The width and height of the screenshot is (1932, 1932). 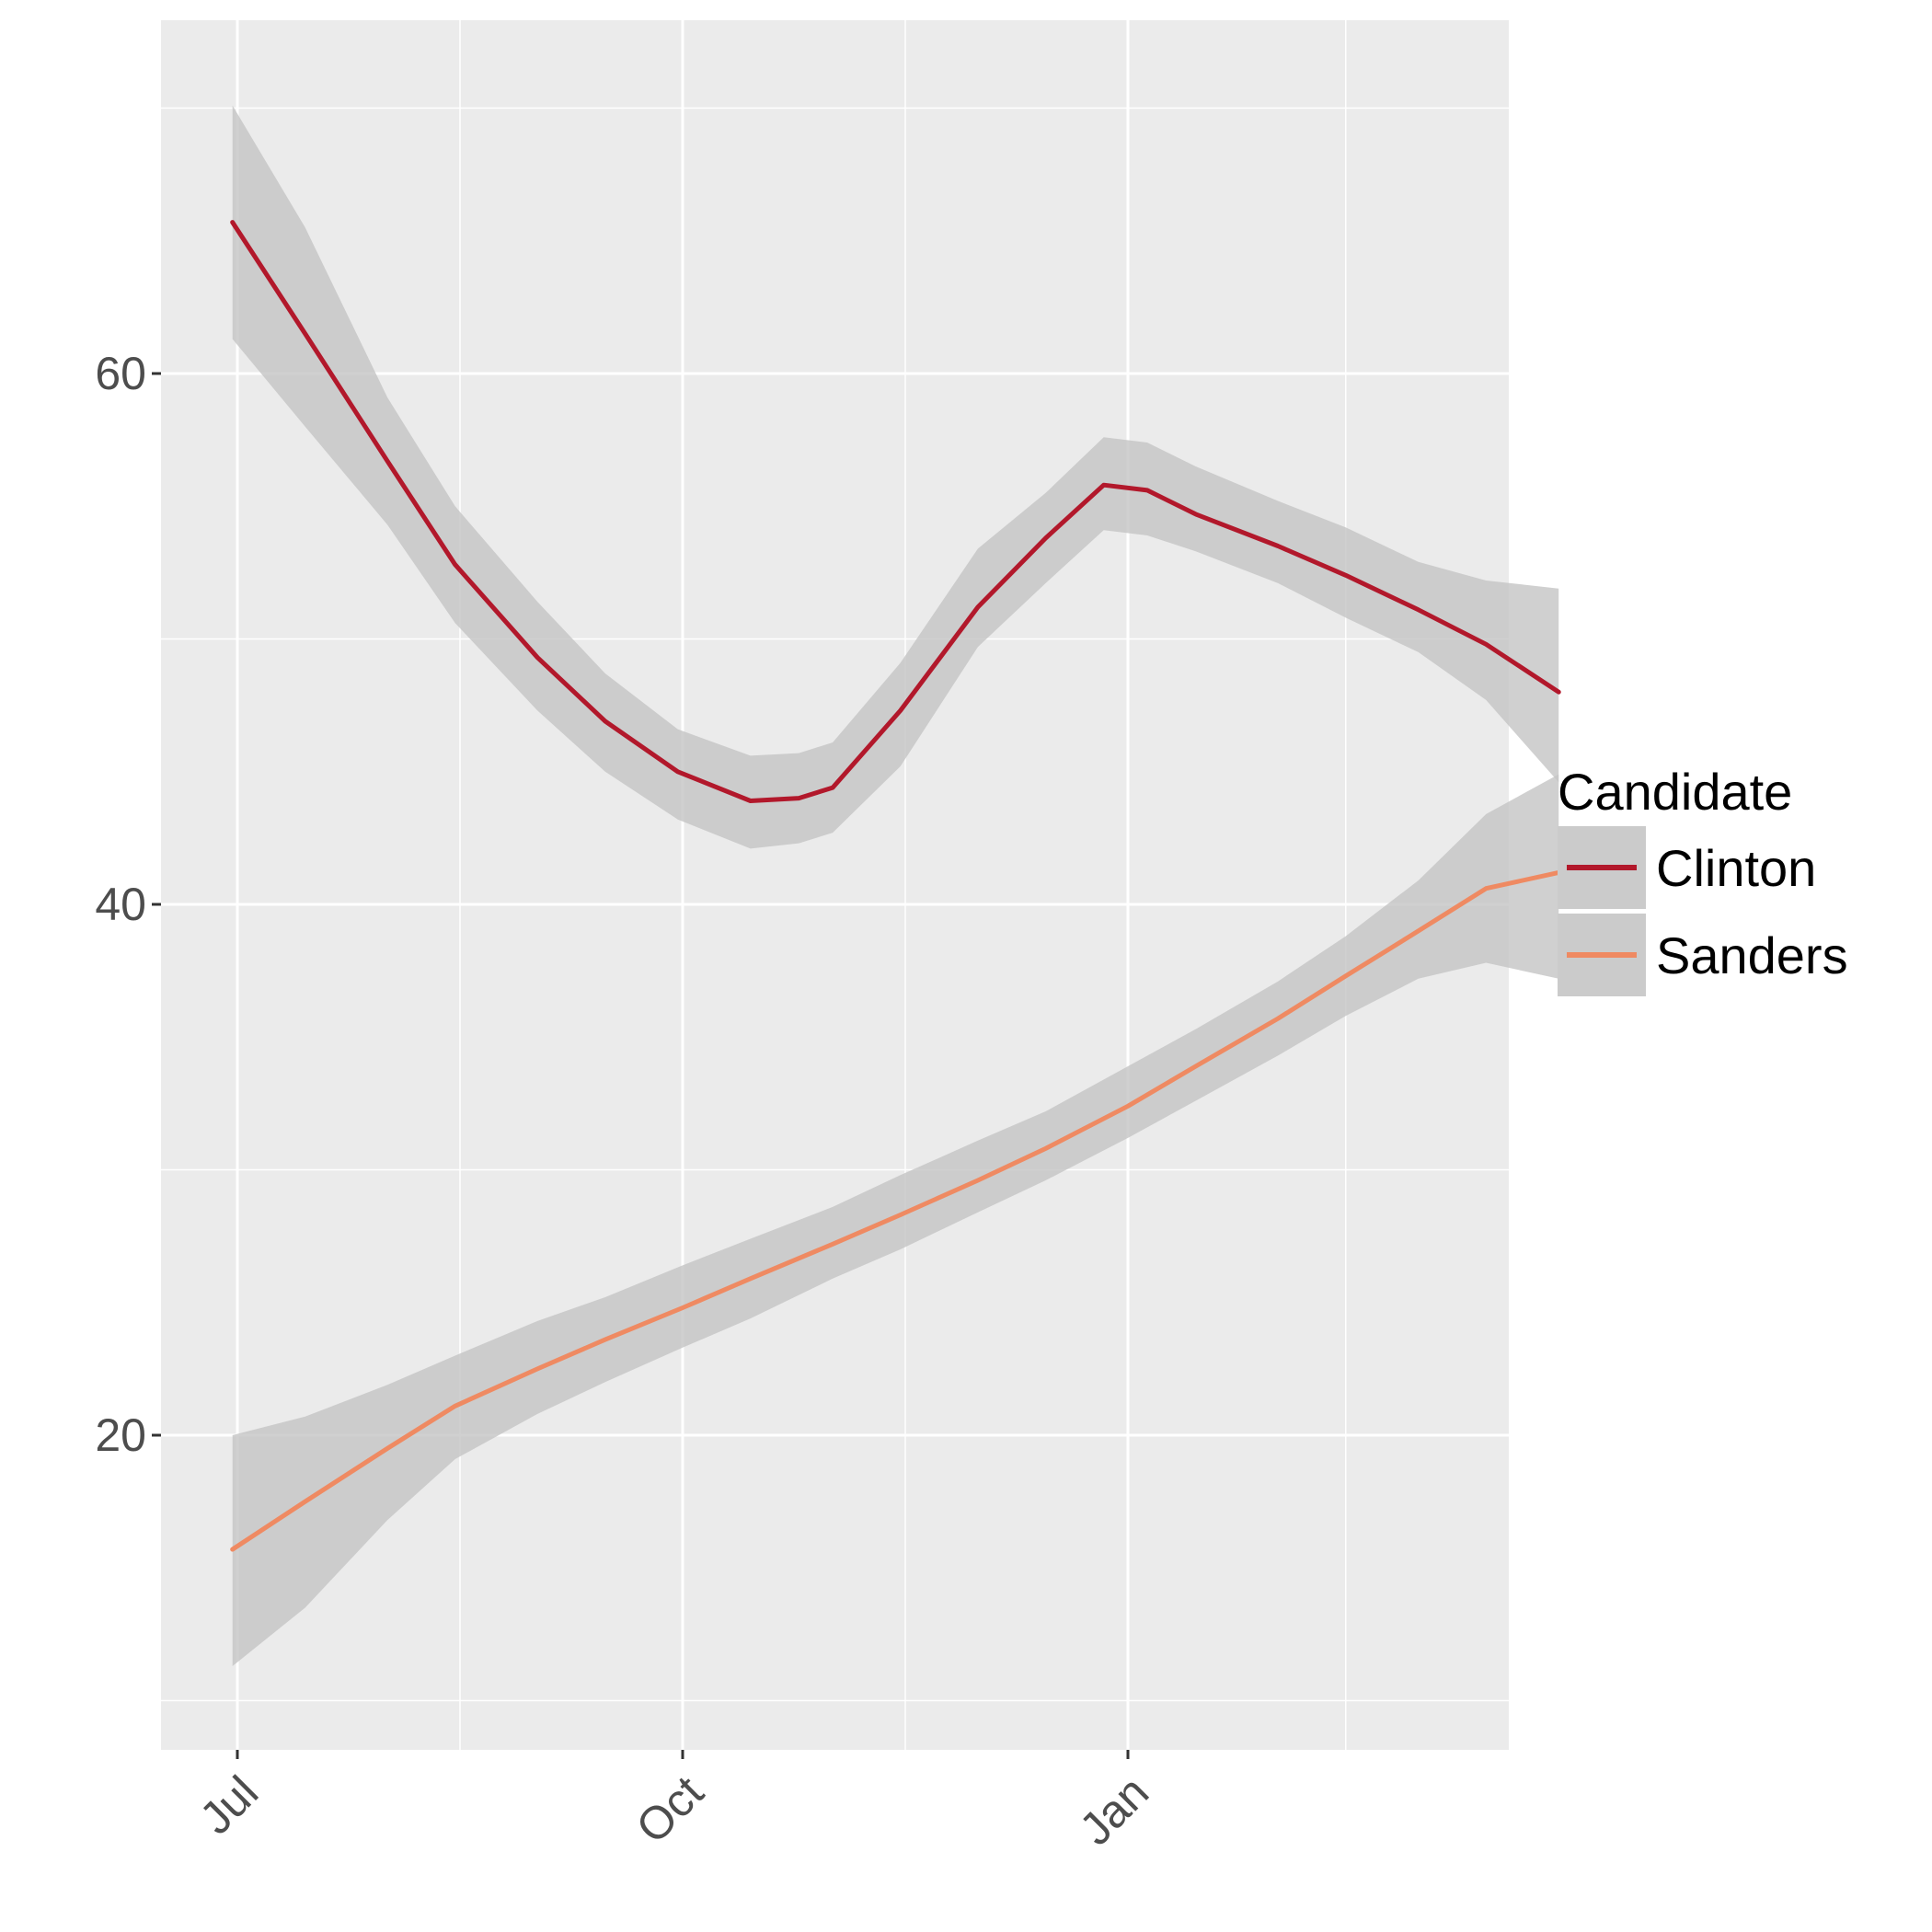 I want to click on legend-label-clinton: Clinton, so click(x=1736, y=868).